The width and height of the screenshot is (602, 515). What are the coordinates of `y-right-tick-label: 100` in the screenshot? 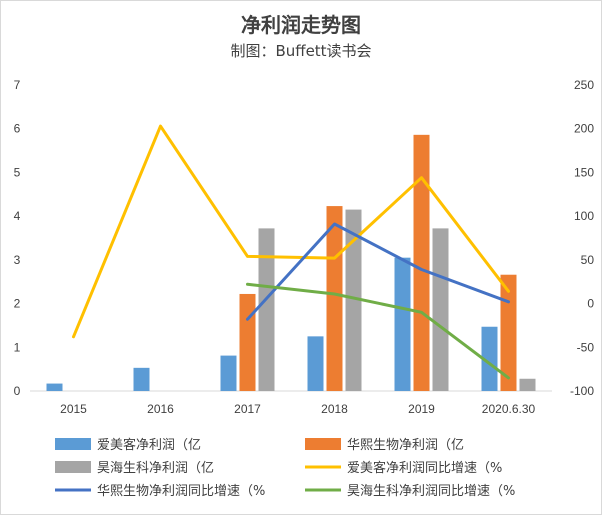 It's located at (584, 216).